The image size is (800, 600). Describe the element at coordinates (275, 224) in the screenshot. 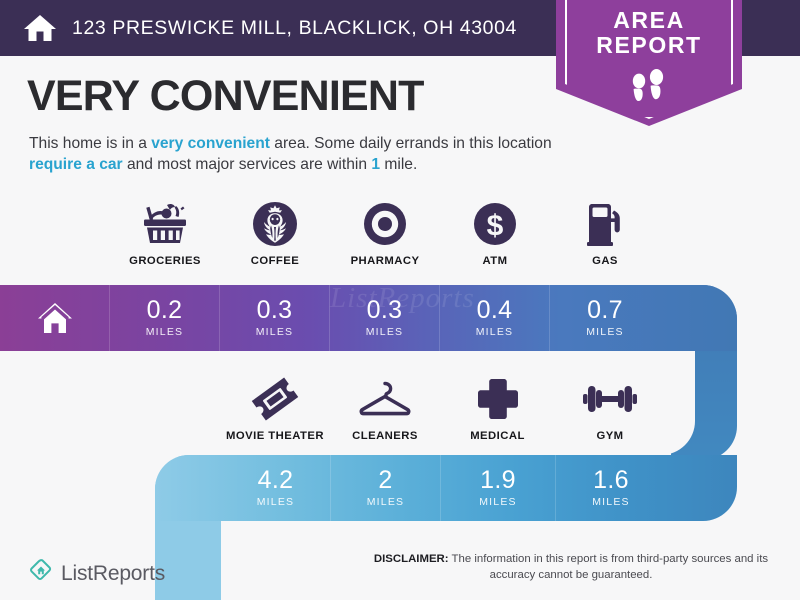

I see `starbucks-siren-icon` at that location.